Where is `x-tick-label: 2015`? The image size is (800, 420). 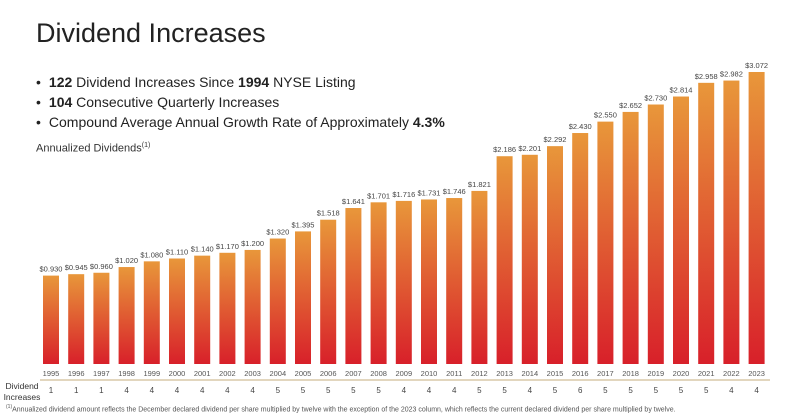
x-tick-label: 2015 is located at coordinates (555, 373).